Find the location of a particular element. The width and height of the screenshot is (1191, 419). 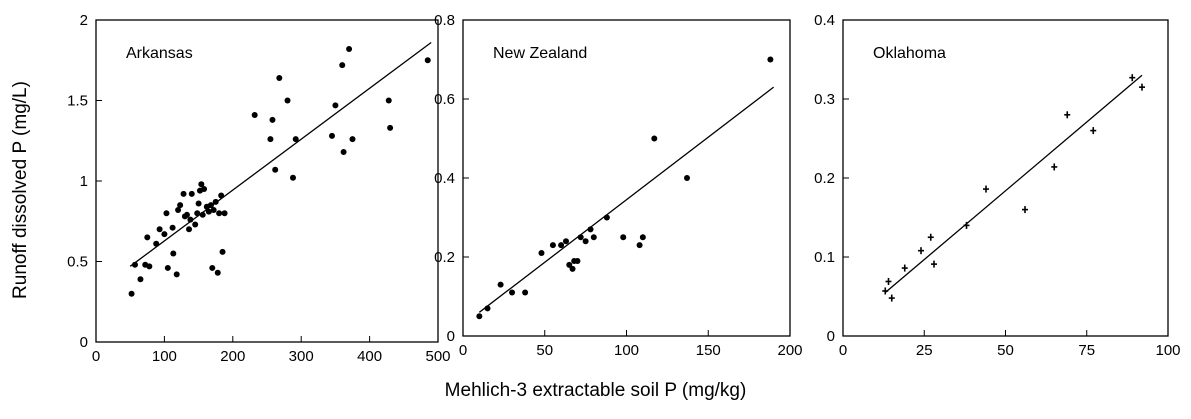

y-tick-label-oklahoma: 0.4 is located at coordinates (824, 20).